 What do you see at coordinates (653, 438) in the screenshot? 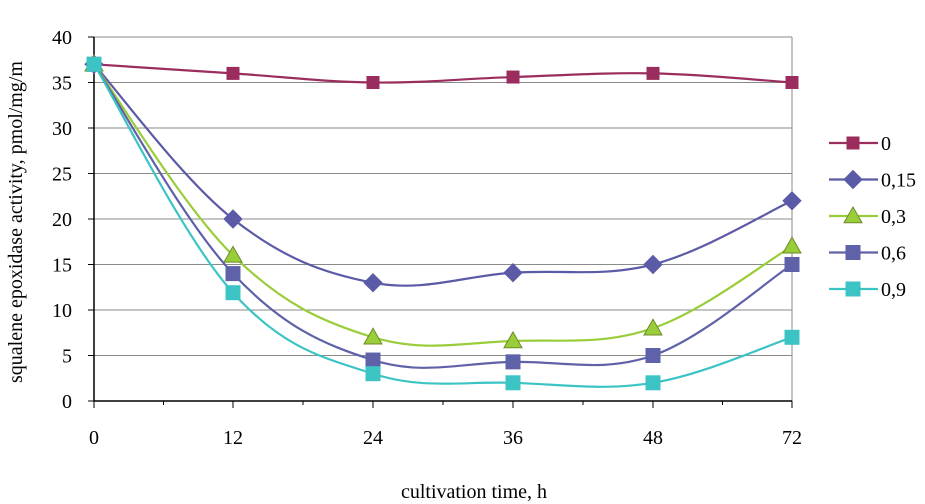
I see `x-tick-label: 48` at bounding box center [653, 438].